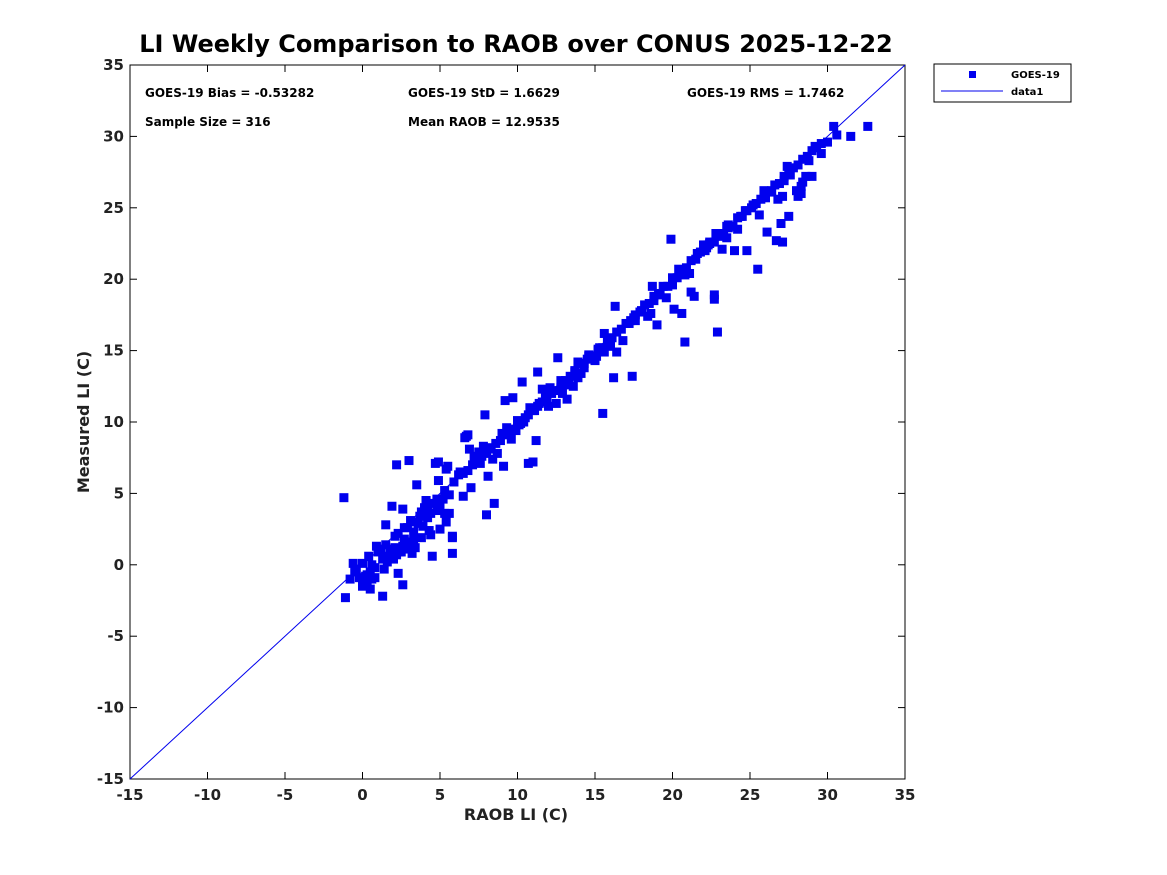  Describe the element at coordinates (972, 74) in the screenshot. I see `legend-marker-square-icon` at that location.